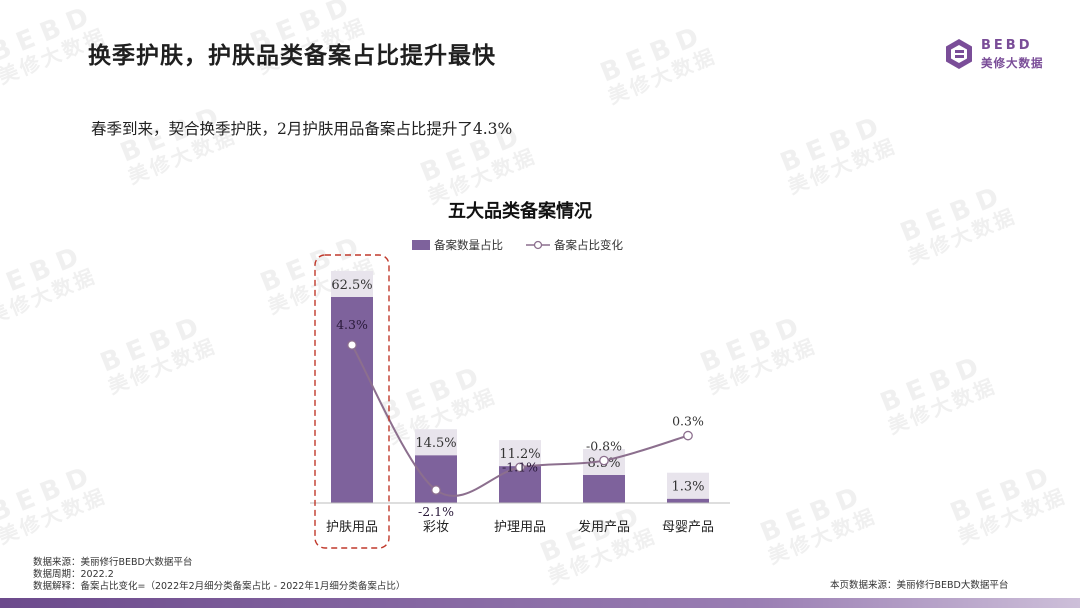  I want to click on change-label-3: -1.1%, so click(520, 466).